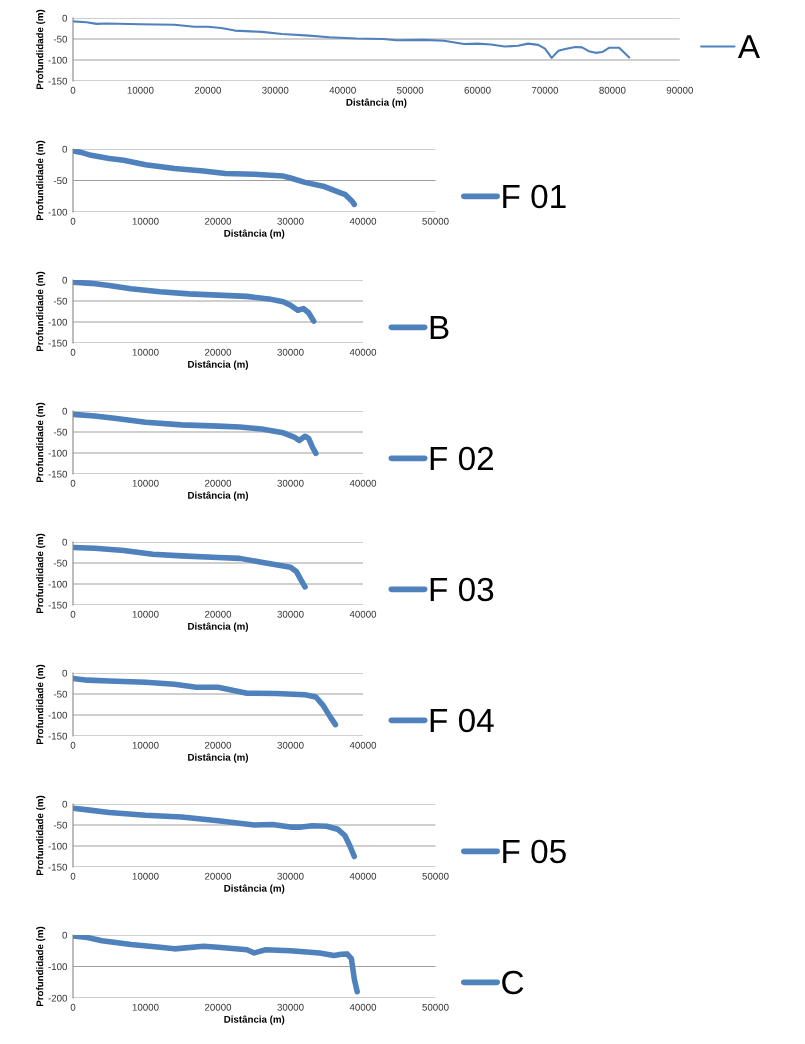  What do you see at coordinates (462, 458) in the screenshot?
I see `legend-label: F 02` at bounding box center [462, 458].